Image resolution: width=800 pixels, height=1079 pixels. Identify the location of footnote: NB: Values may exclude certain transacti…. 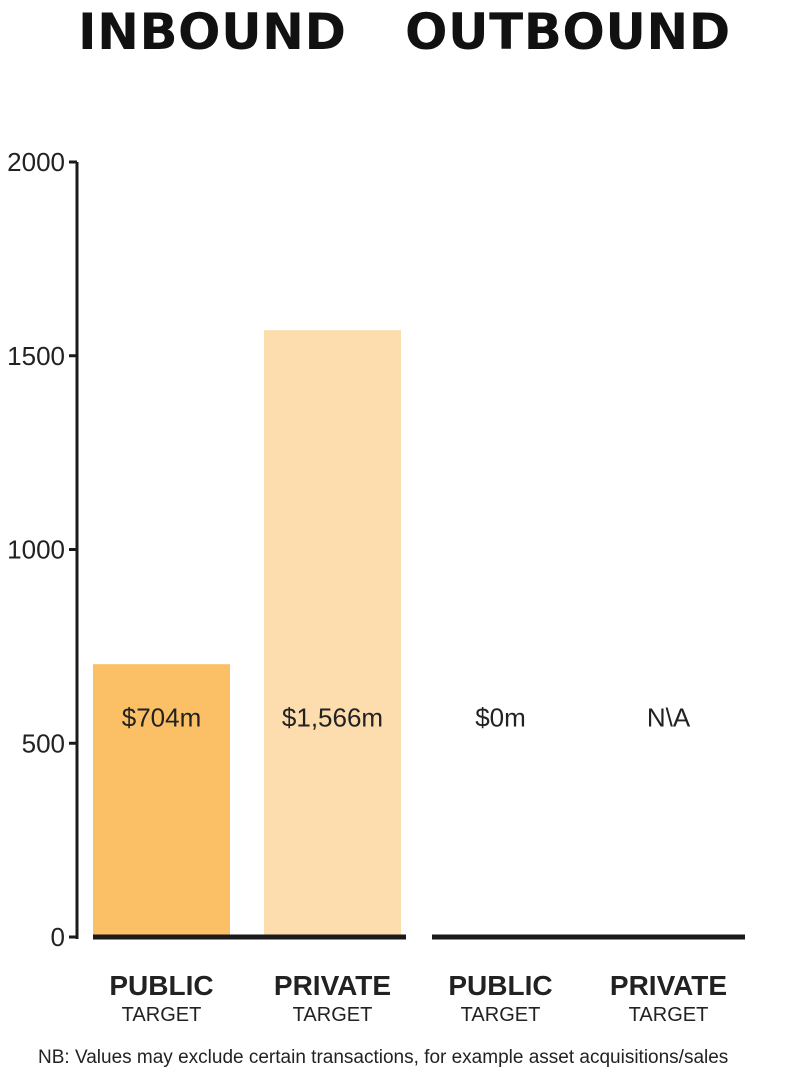
(383, 1057).